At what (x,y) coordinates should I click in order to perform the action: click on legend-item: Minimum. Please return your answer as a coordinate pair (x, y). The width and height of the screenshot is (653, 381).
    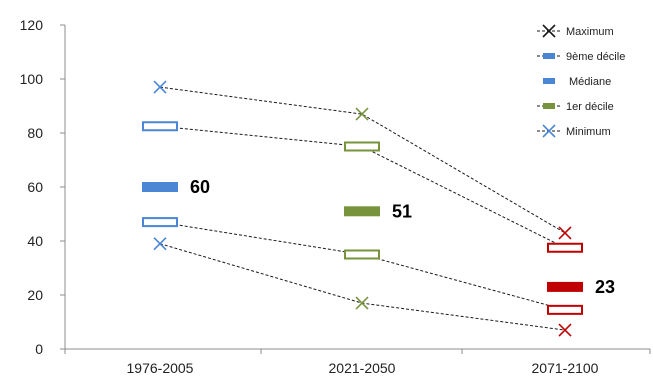
    Looking at the image, I should click on (574, 131).